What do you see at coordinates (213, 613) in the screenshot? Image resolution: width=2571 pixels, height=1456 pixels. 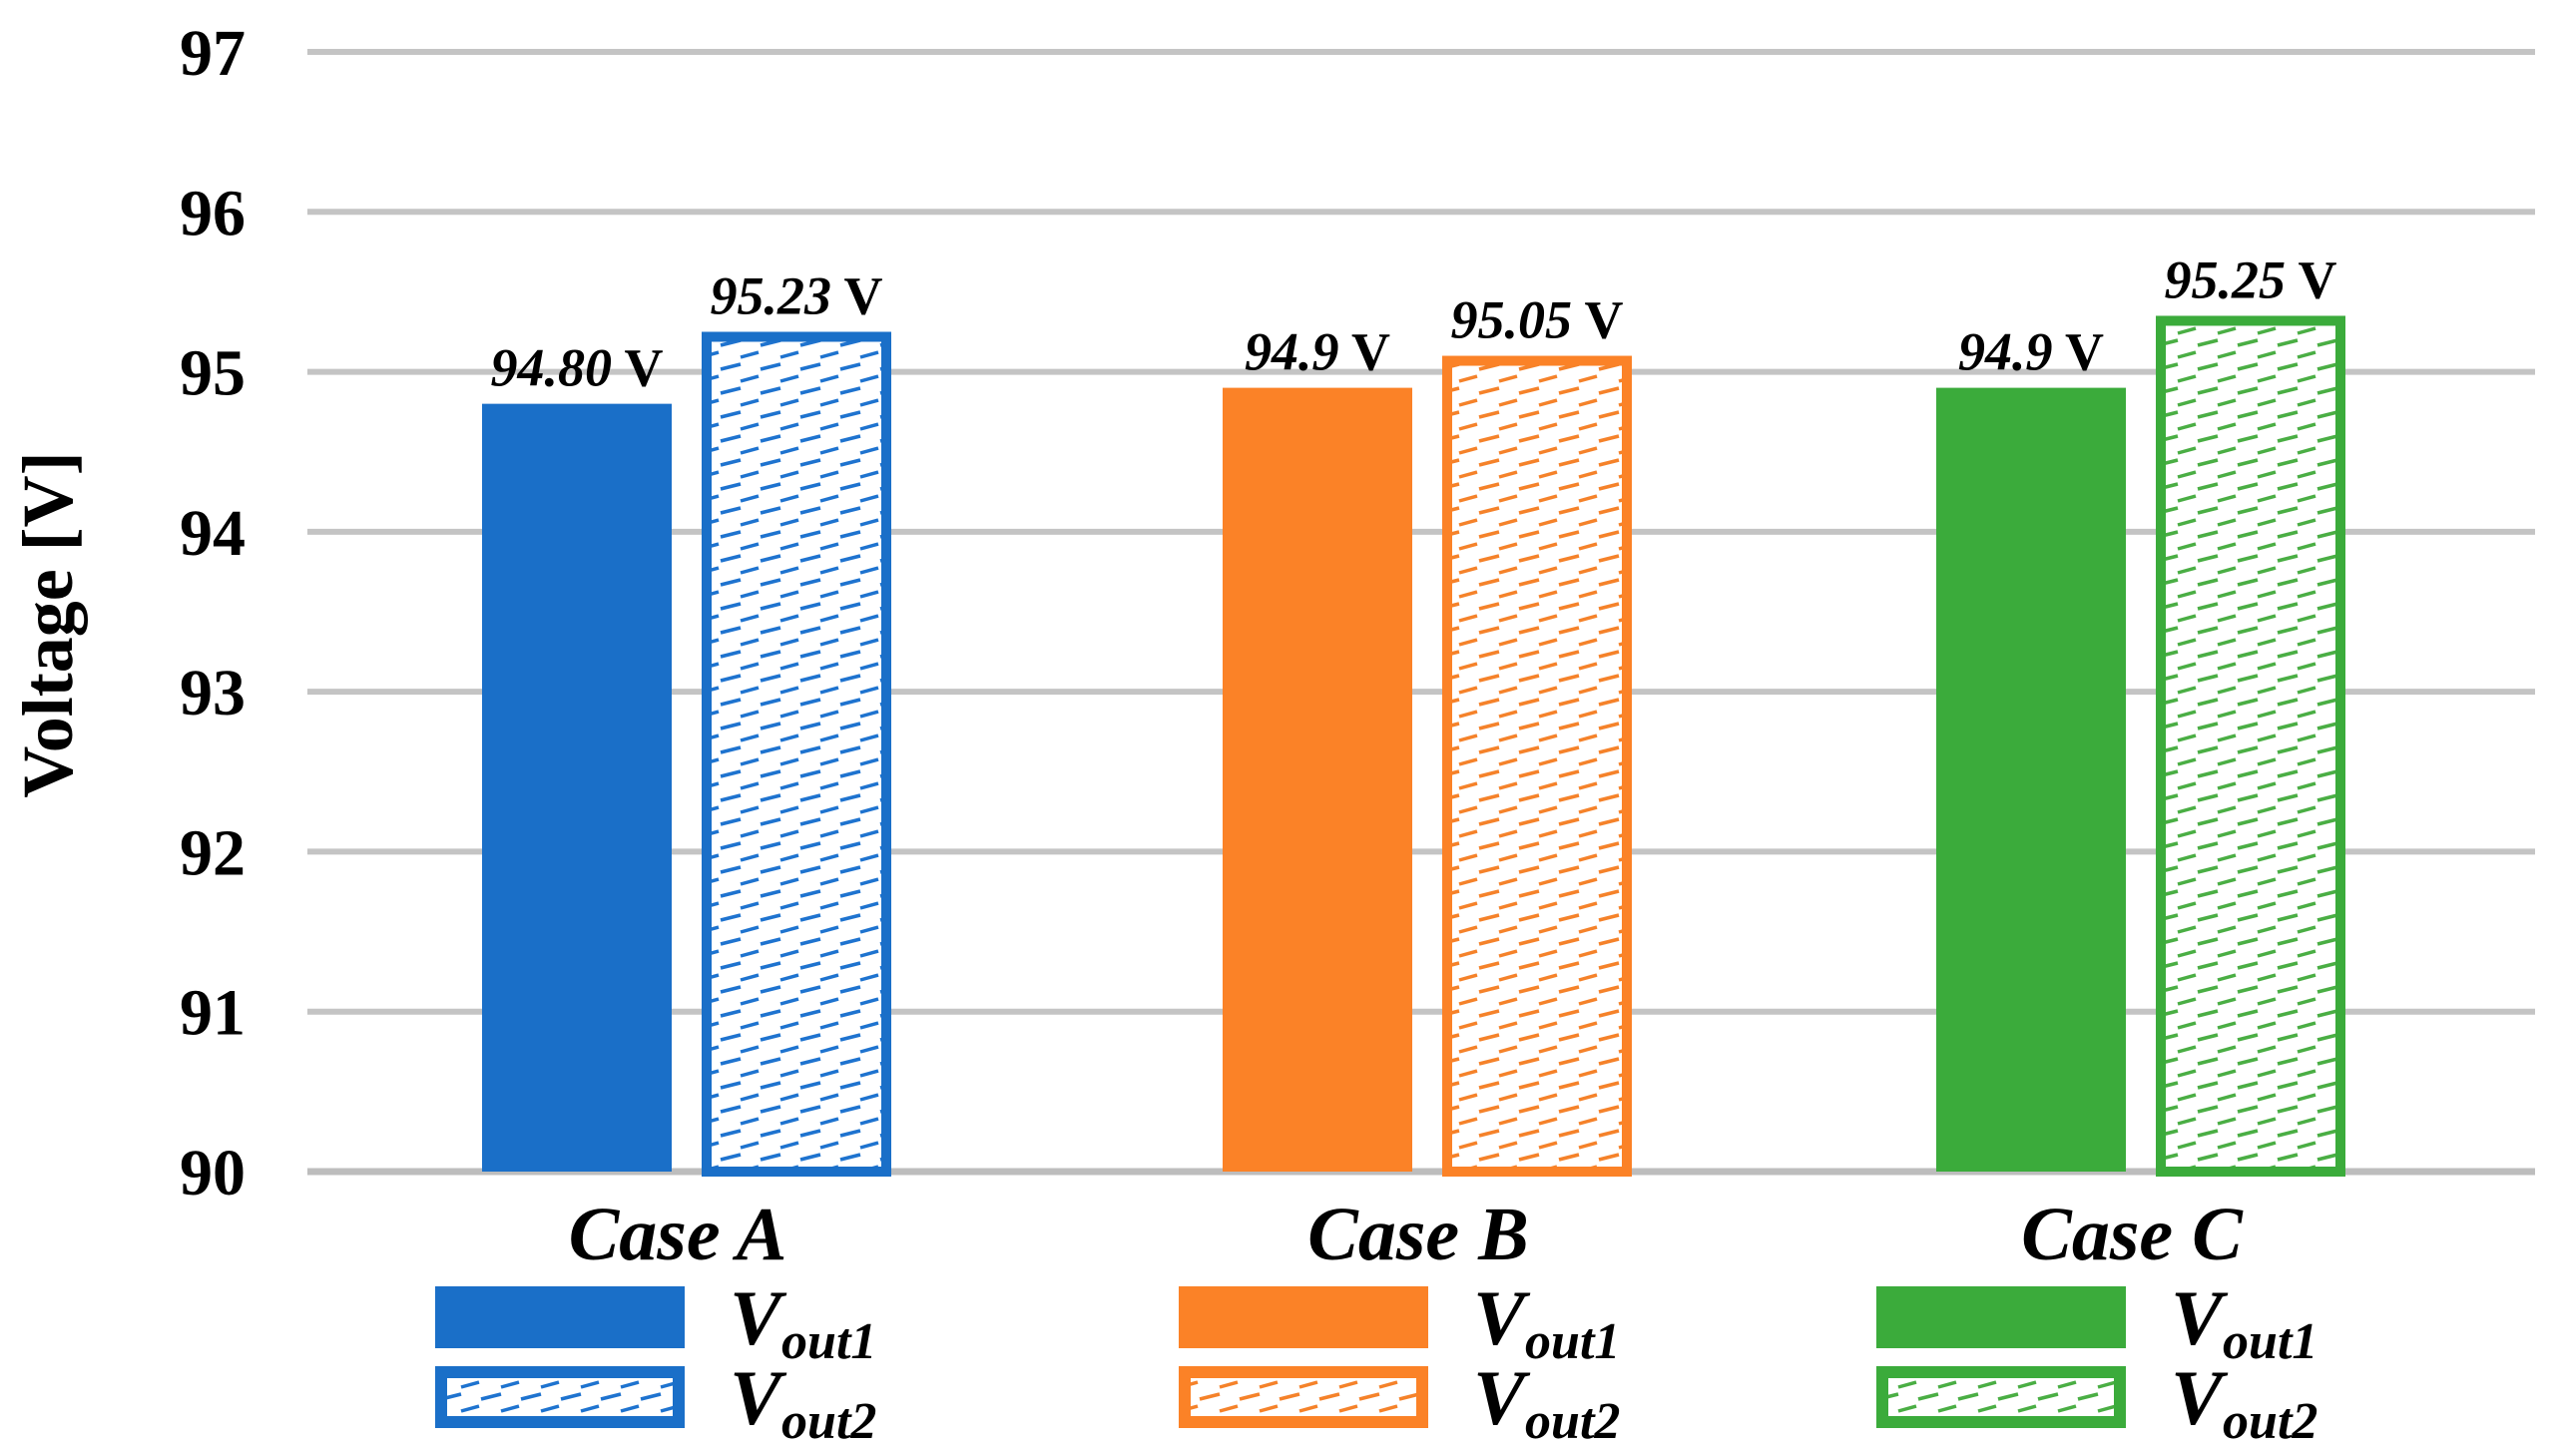 I see `y-axis-ticks: 90 91 92 93 94 95 96 97` at bounding box center [213, 613].